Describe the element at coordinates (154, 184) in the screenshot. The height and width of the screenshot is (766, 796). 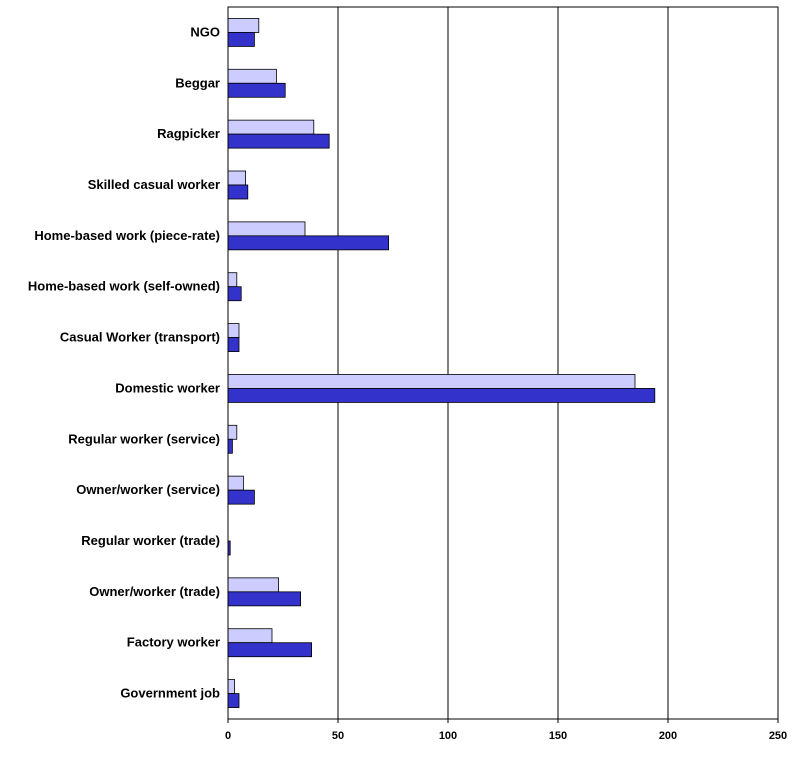
I see `category-label: Skilled casual worker` at that location.